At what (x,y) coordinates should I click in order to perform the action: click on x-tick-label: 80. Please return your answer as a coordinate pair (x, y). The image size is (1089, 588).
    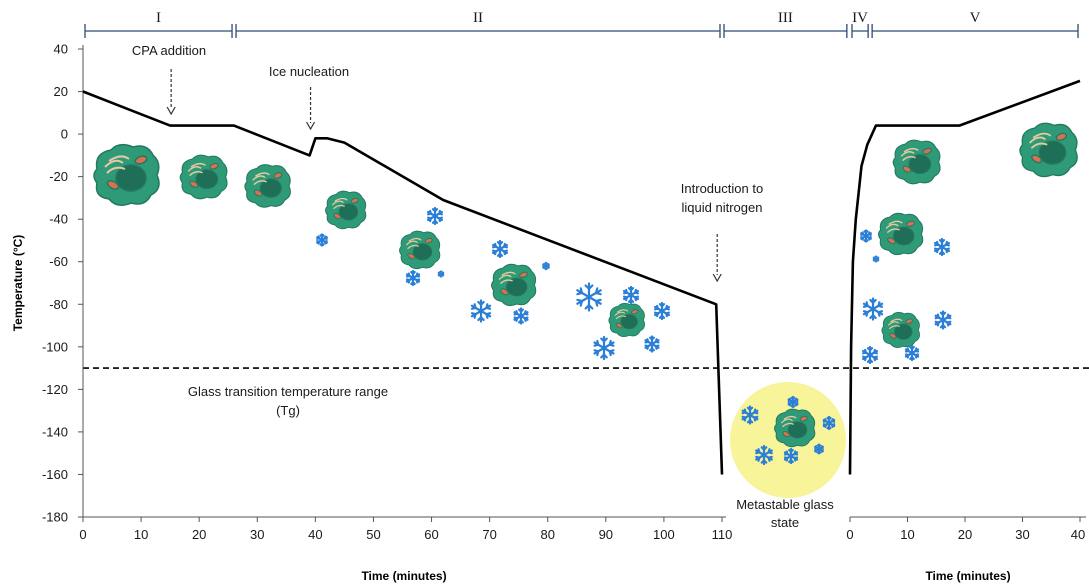
    Looking at the image, I should click on (547, 534).